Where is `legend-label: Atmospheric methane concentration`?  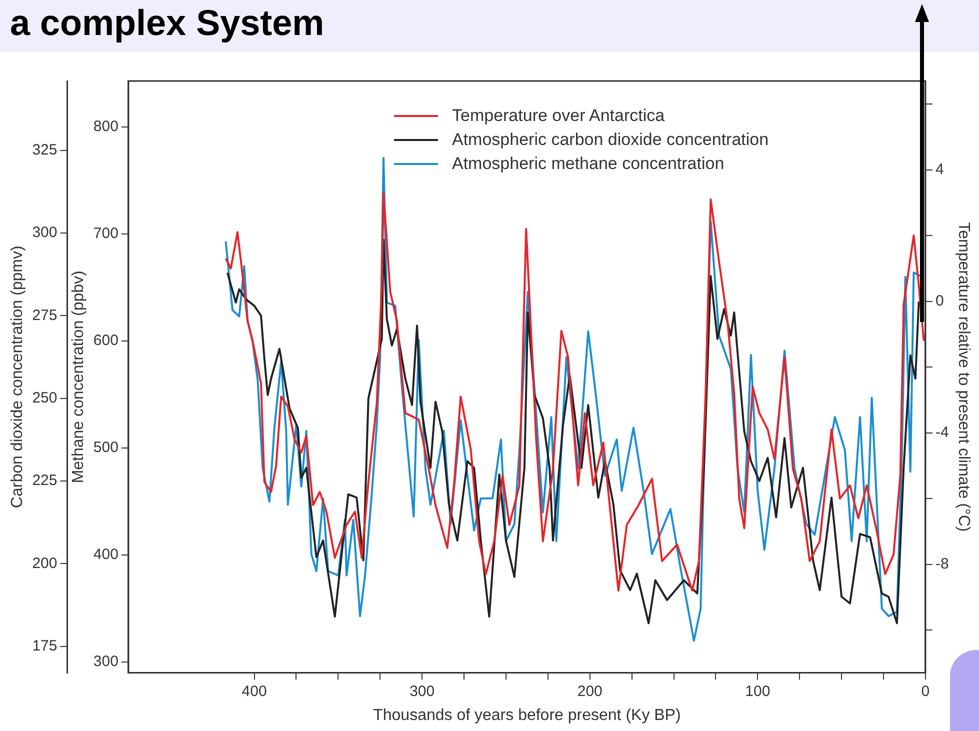 legend-label: Atmospheric methane concentration is located at coordinates (588, 164).